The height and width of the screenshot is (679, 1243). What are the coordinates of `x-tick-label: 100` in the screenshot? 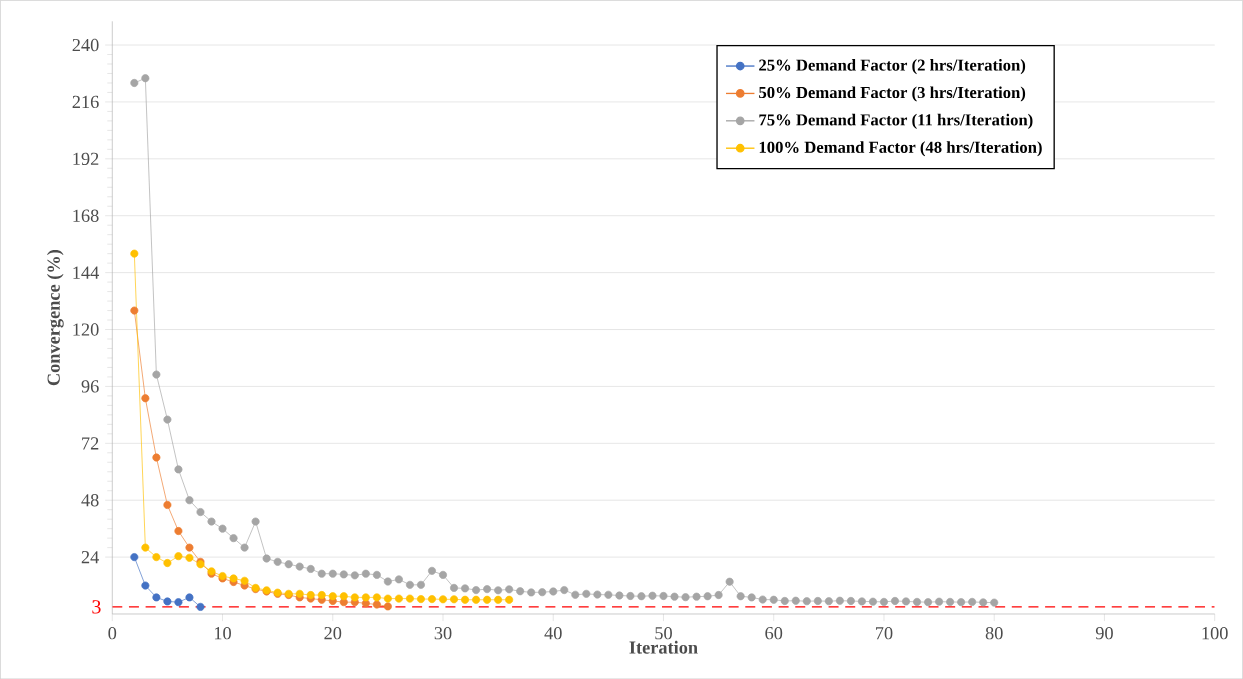 It's located at (1215, 633).